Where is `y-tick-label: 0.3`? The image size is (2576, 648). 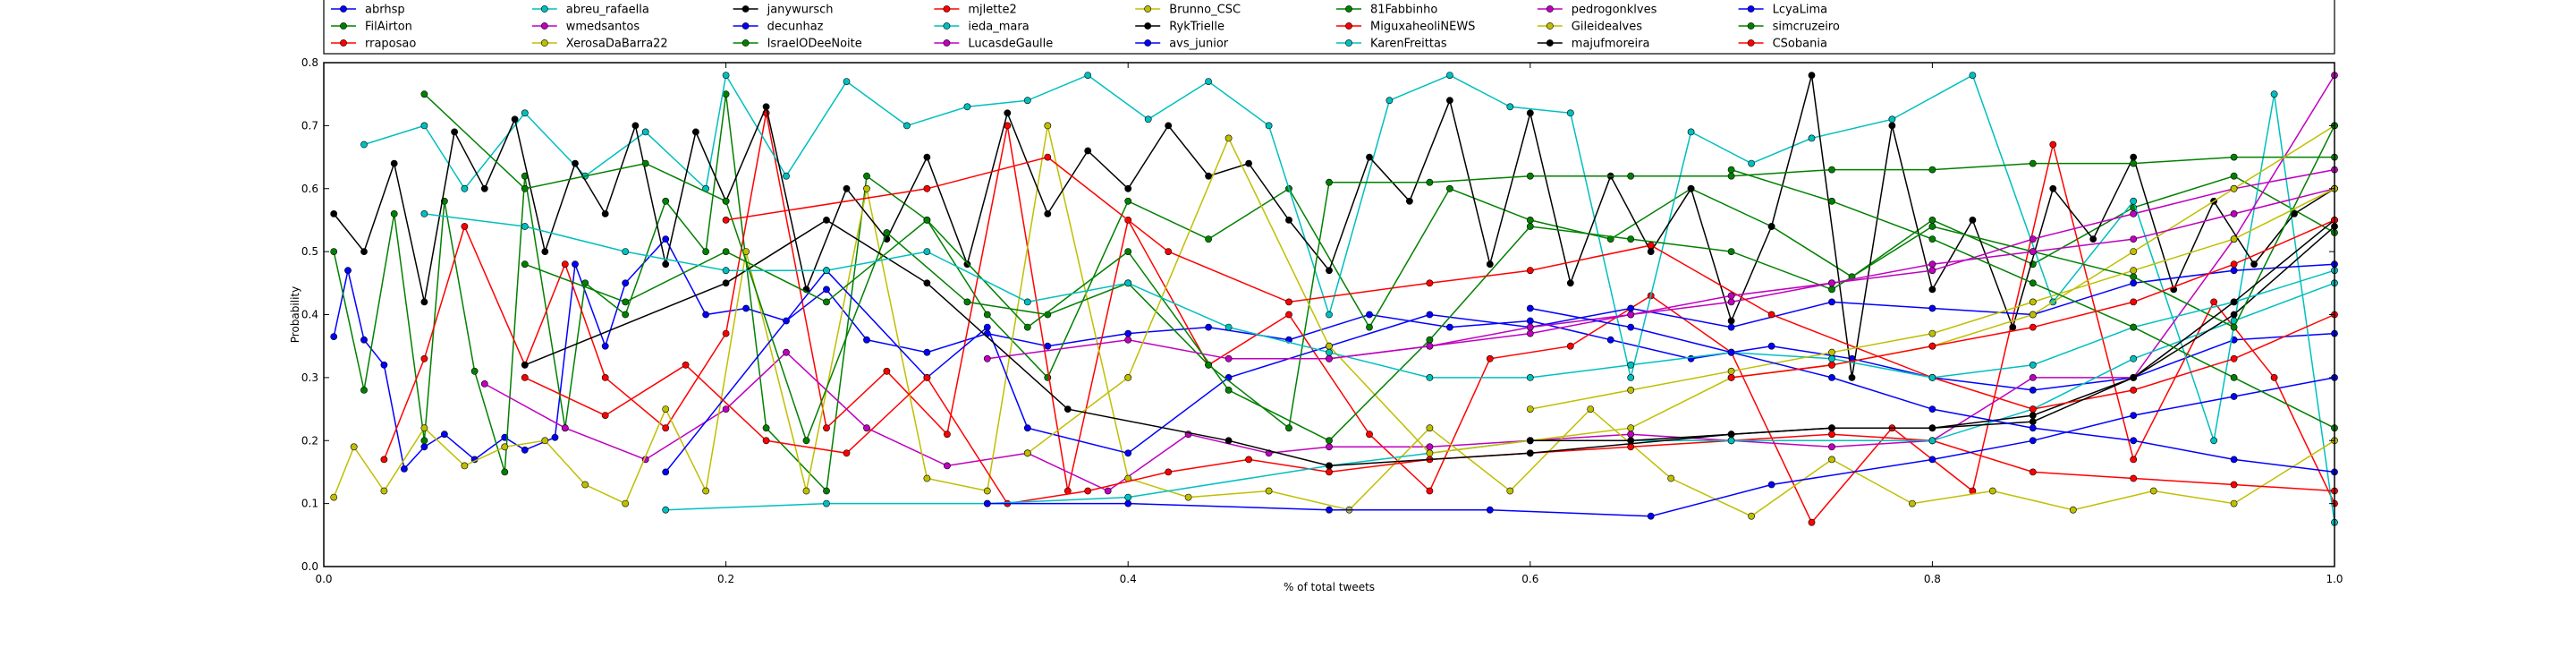 y-tick-label: 0.3 is located at coordinates (309, 378).